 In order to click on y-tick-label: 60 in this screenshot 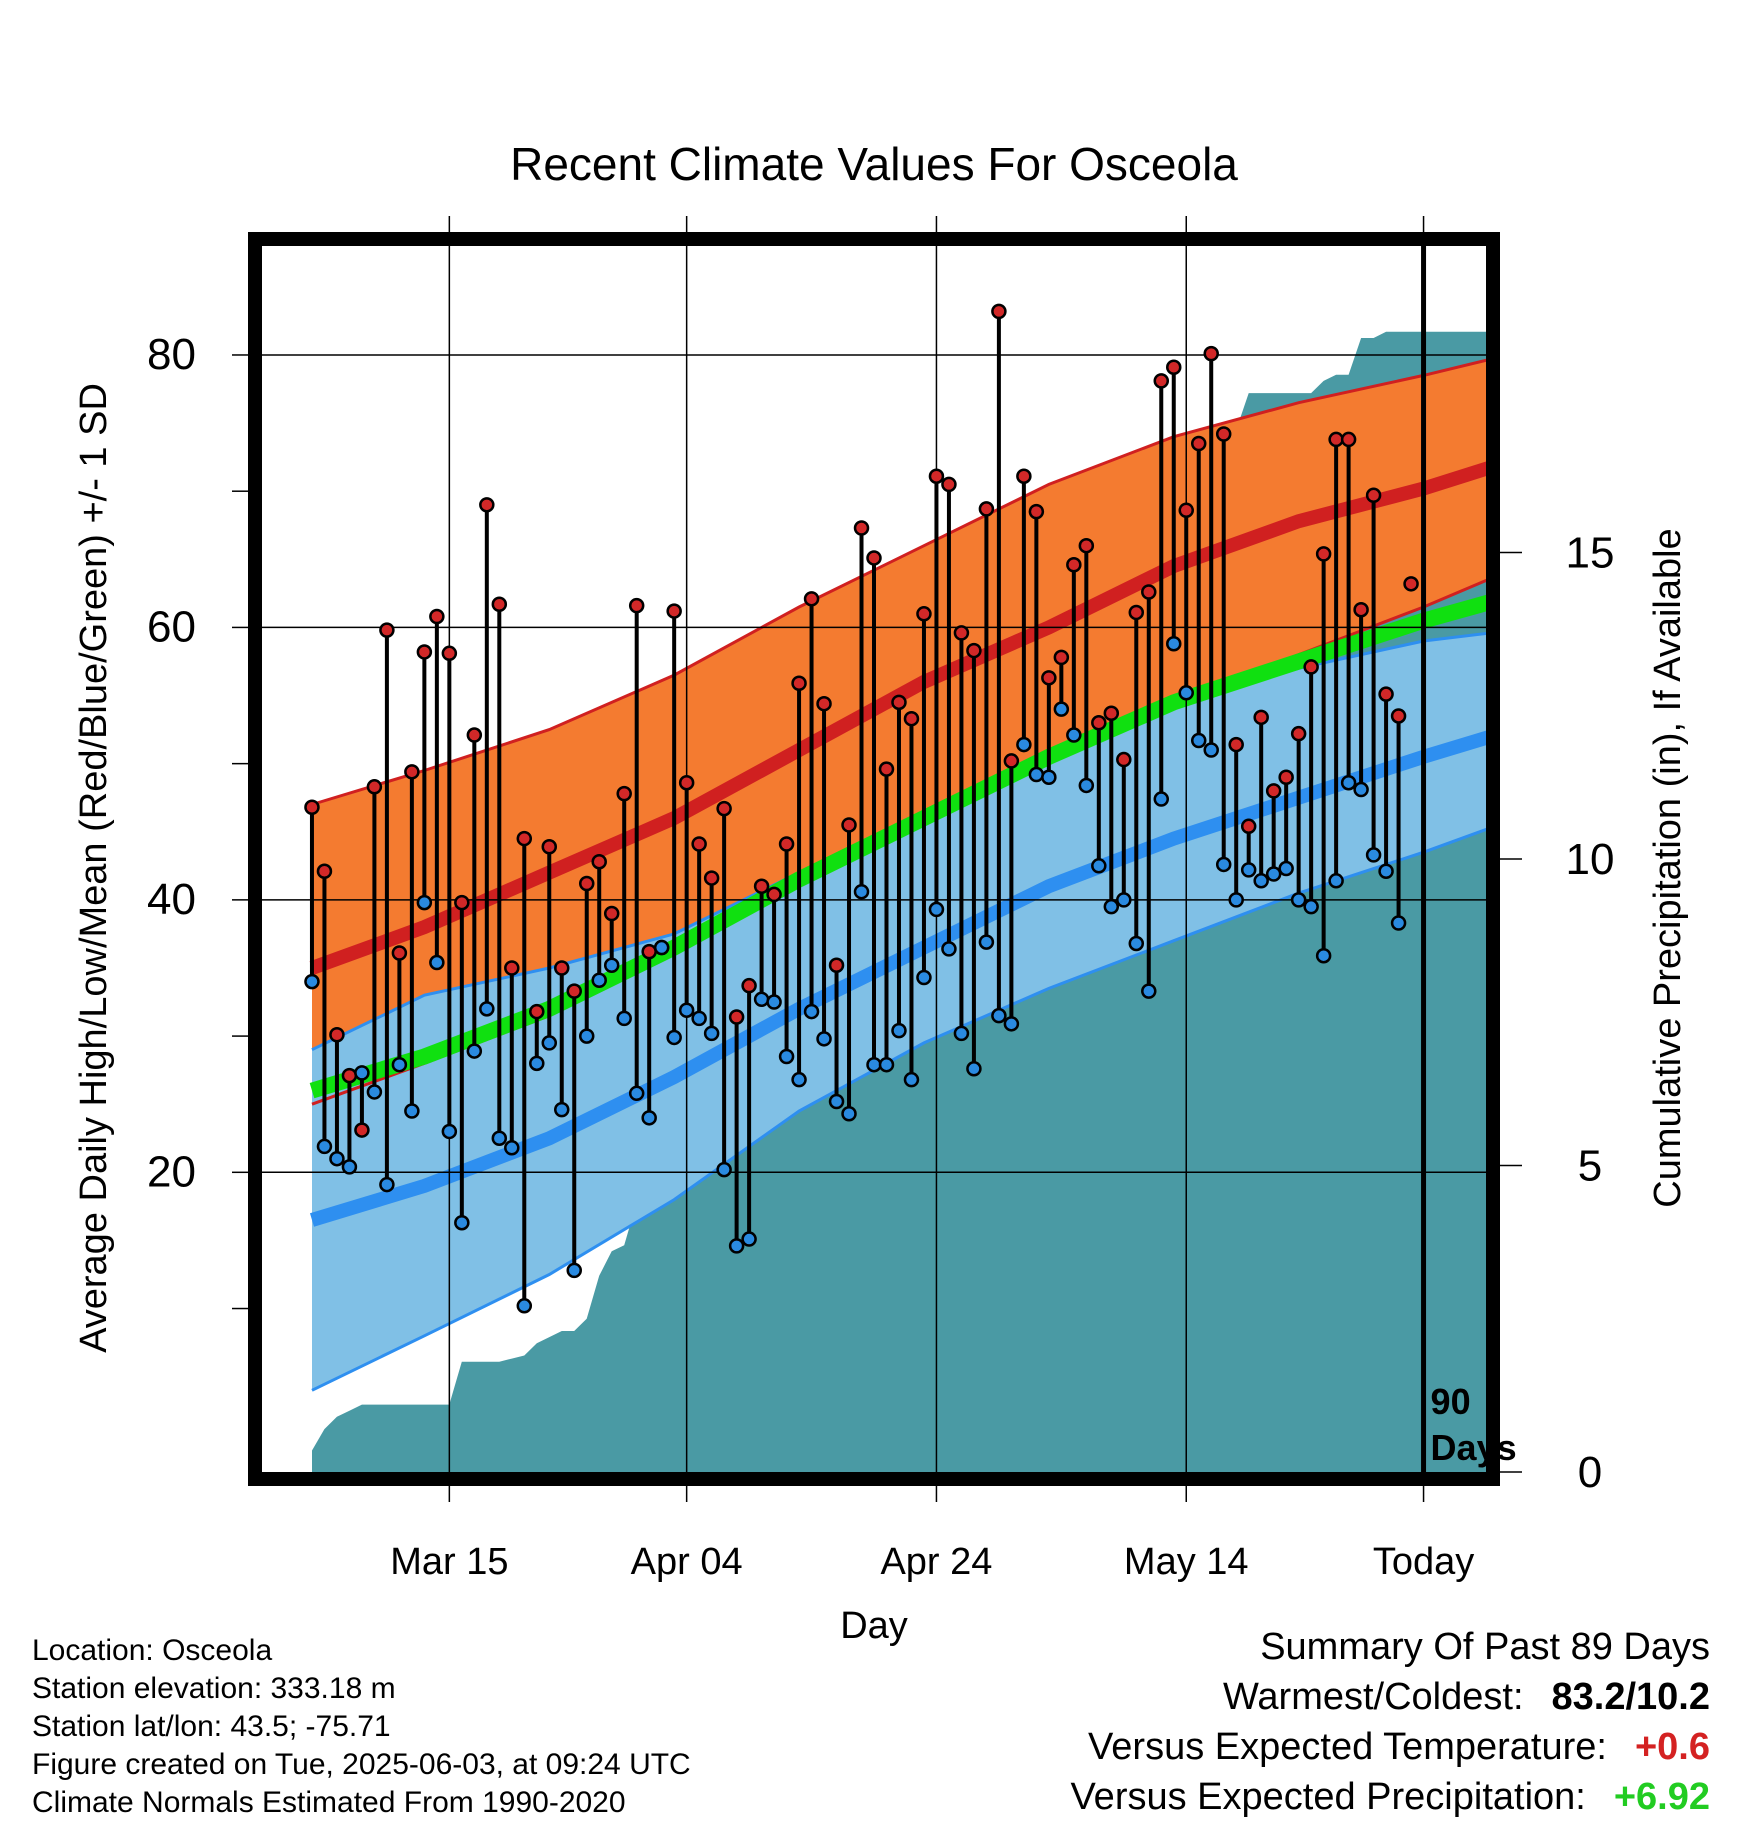, I will do `click(171, 626)`.